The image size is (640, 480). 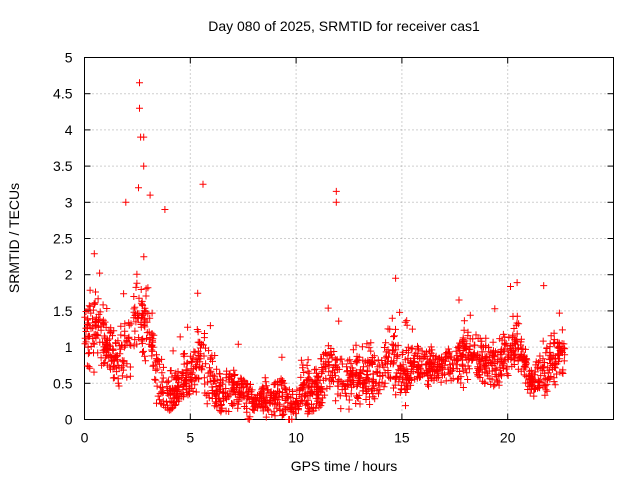 What do you see at coordinates (69, 275) in the screenshot?
I see `y-tick-label: 2` at bounding box center [69, 275].